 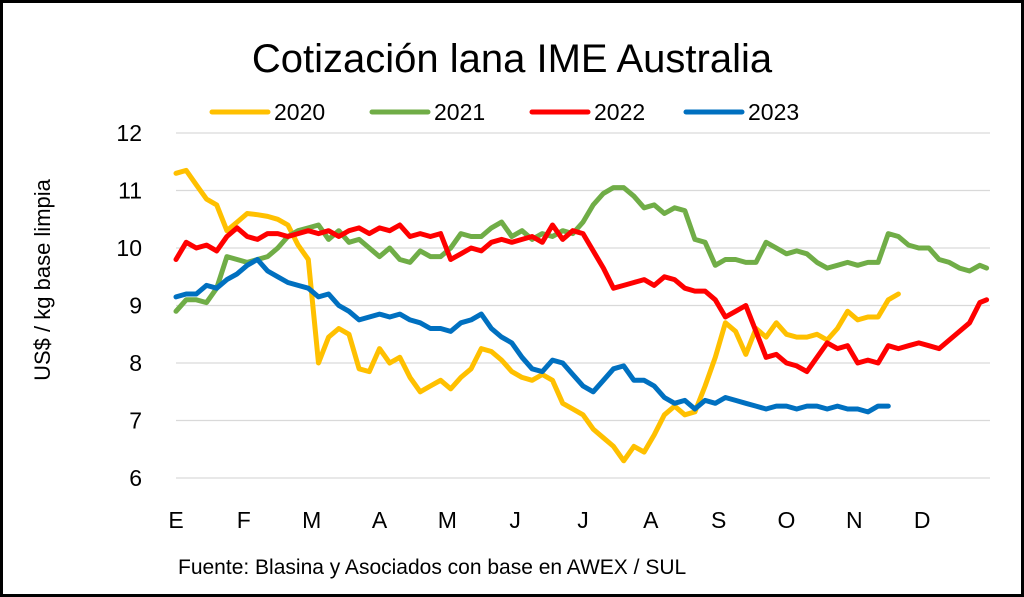 I want to click on y-tick-label: 8, so click(x=135, y=363).